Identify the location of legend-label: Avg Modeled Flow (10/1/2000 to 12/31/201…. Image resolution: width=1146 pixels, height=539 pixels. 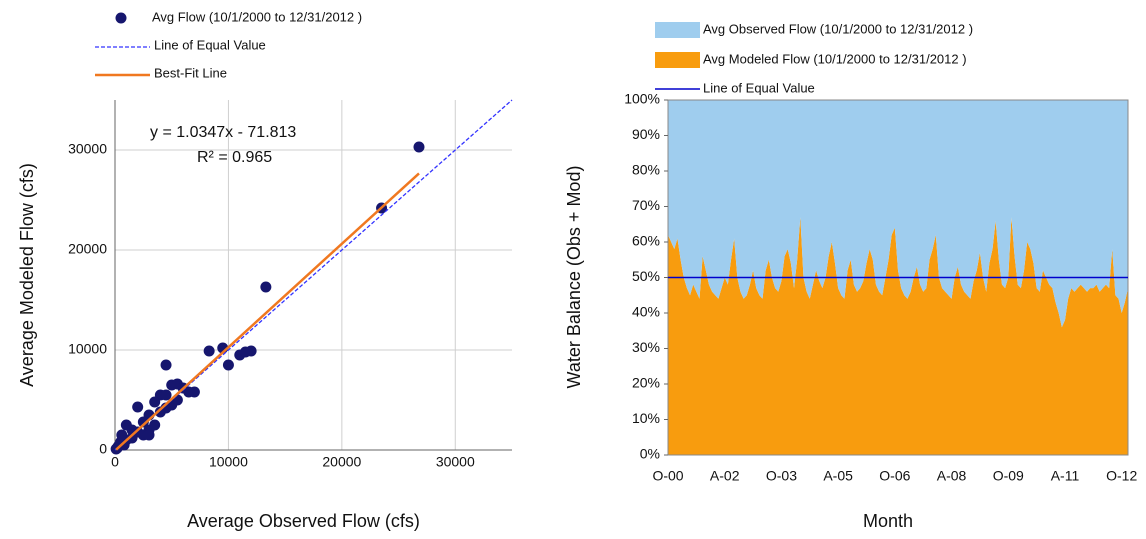
(835, 58).